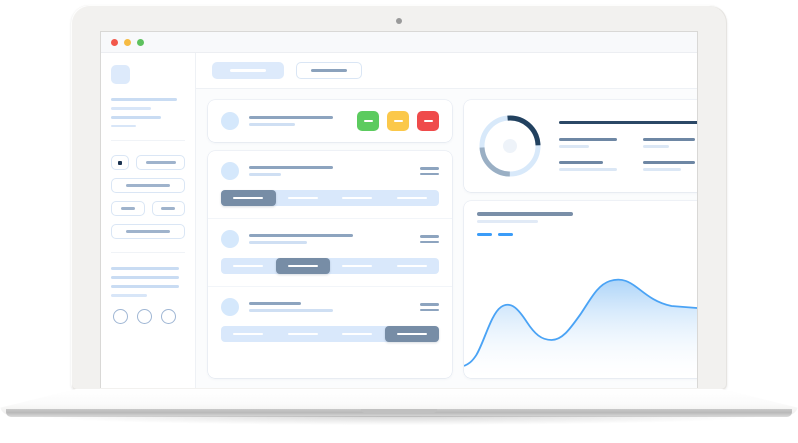  I want to click on circle-one-icon, so click(120, 316).